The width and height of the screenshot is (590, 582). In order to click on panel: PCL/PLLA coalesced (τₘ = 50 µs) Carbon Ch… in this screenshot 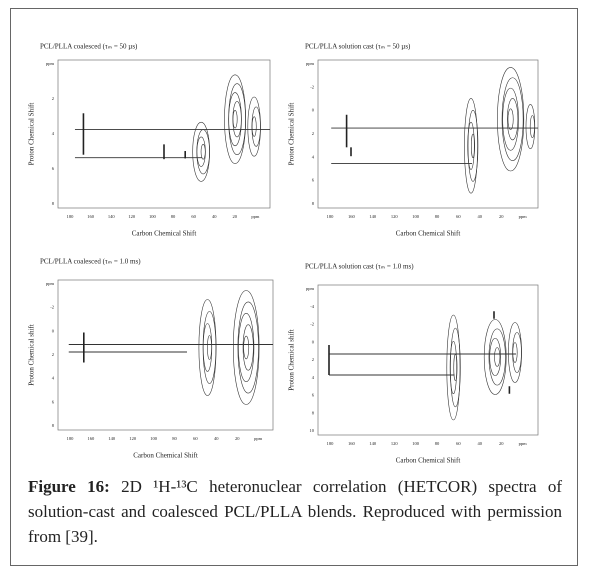, I will do `click(149, 140)`.